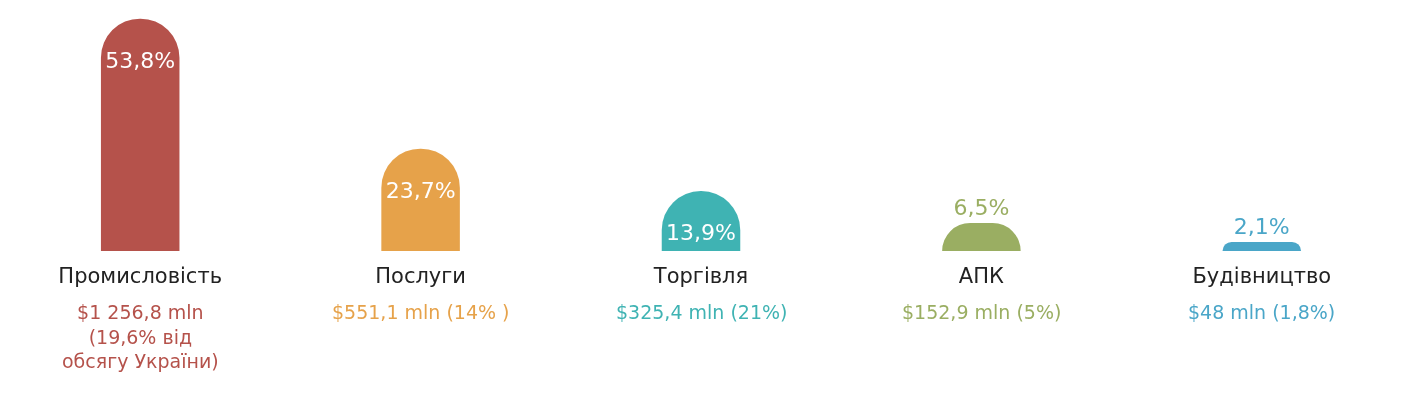 The height and width of the screenshot is (403, 1402). What do you see at coordinates (1262, 312) in the screenshot?
I see `text: $48 mln (1,8%)` at bounding box center [1262, 312].